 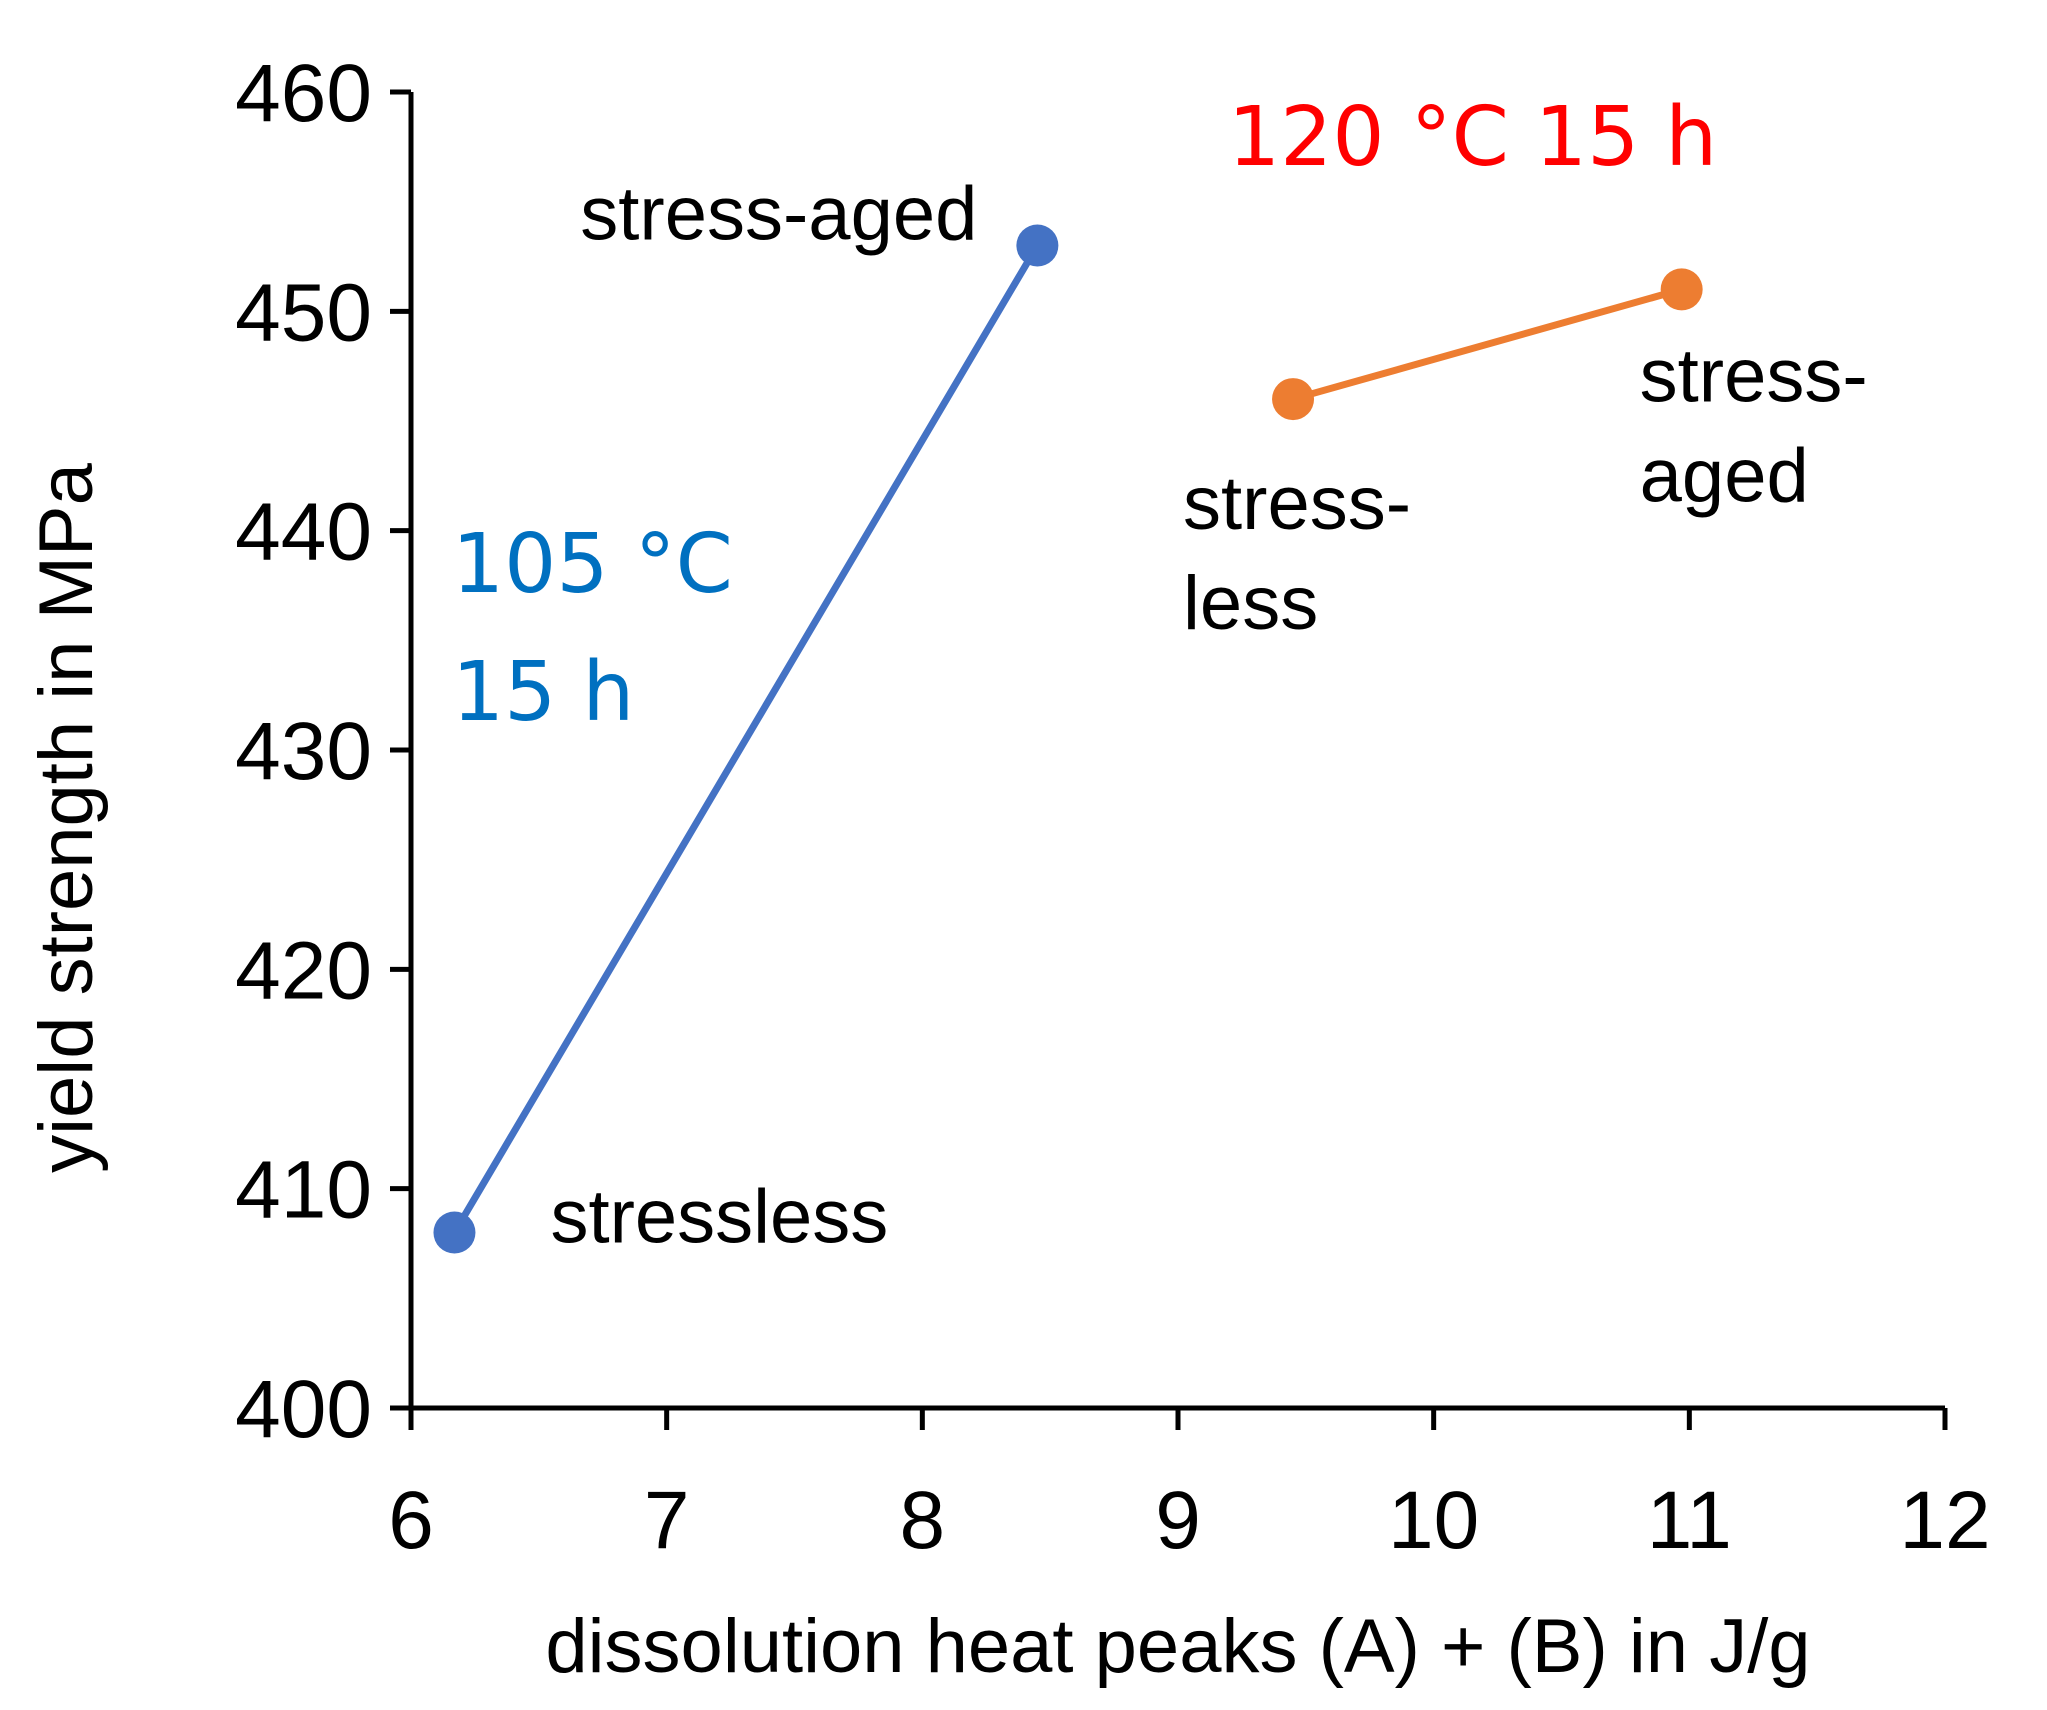 I want to click on point-label: stress-aged, so click(x=778, y=214).